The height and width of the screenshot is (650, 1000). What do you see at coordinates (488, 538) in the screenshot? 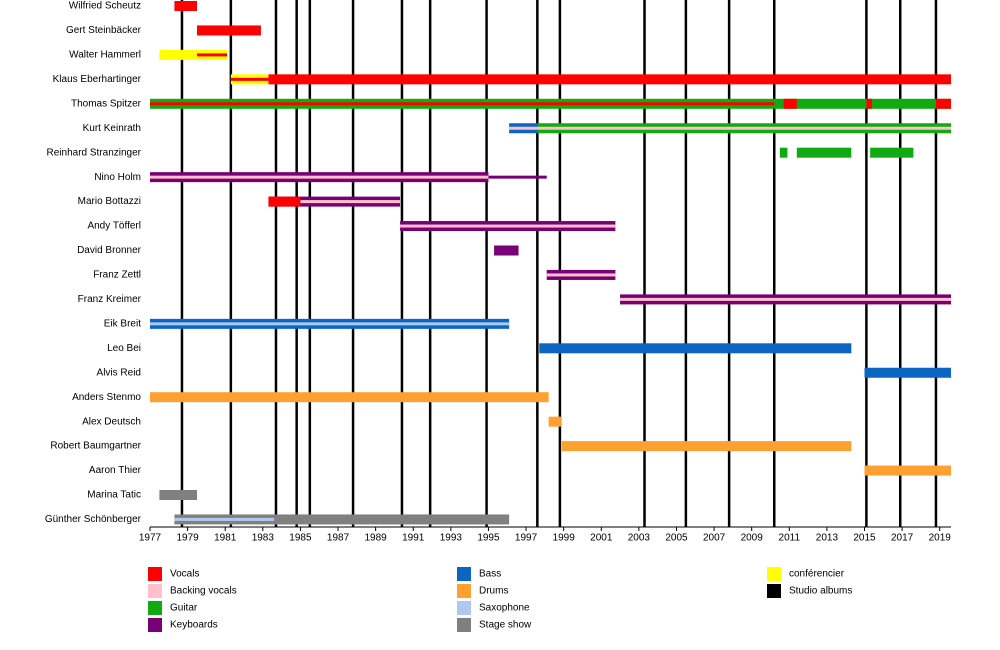
I see `x-tick-label: 1995` at bounding box center [488, 538].